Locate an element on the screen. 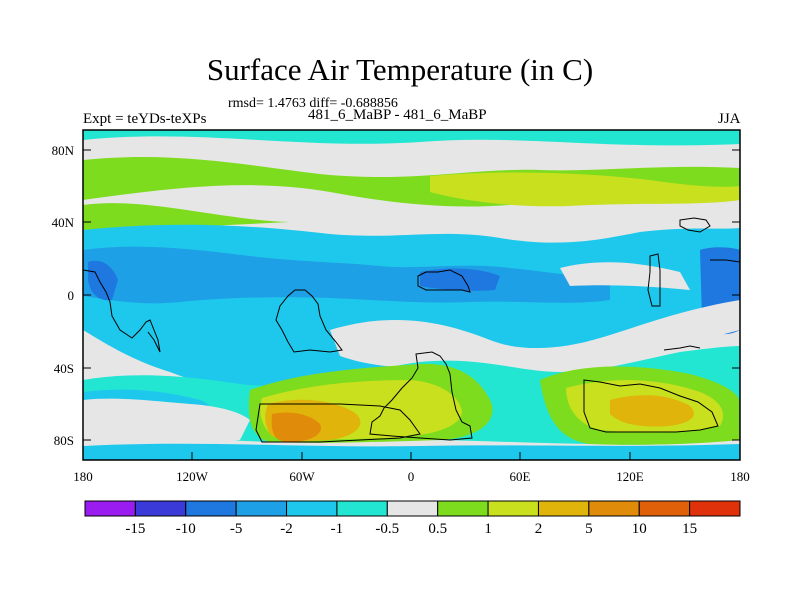 The image size is (800, 600). stats-line: rmsd= 1.4763 diff= -0.688856 is located at coordinates (313, 103).